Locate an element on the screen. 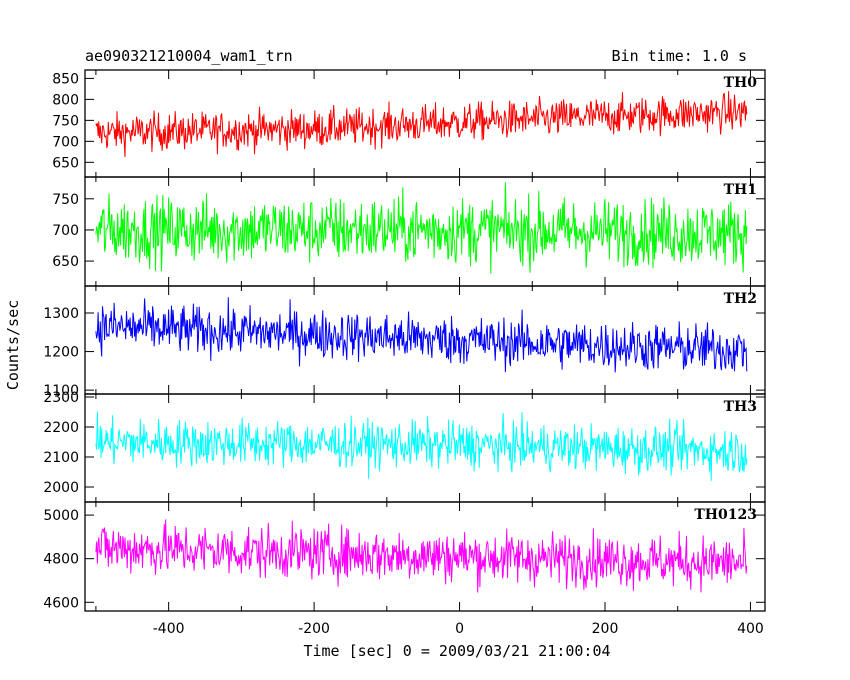 Image resolution: width=850 pixels, height=680 pixels. series-line-th0123 is located at coordinates (421, 556).